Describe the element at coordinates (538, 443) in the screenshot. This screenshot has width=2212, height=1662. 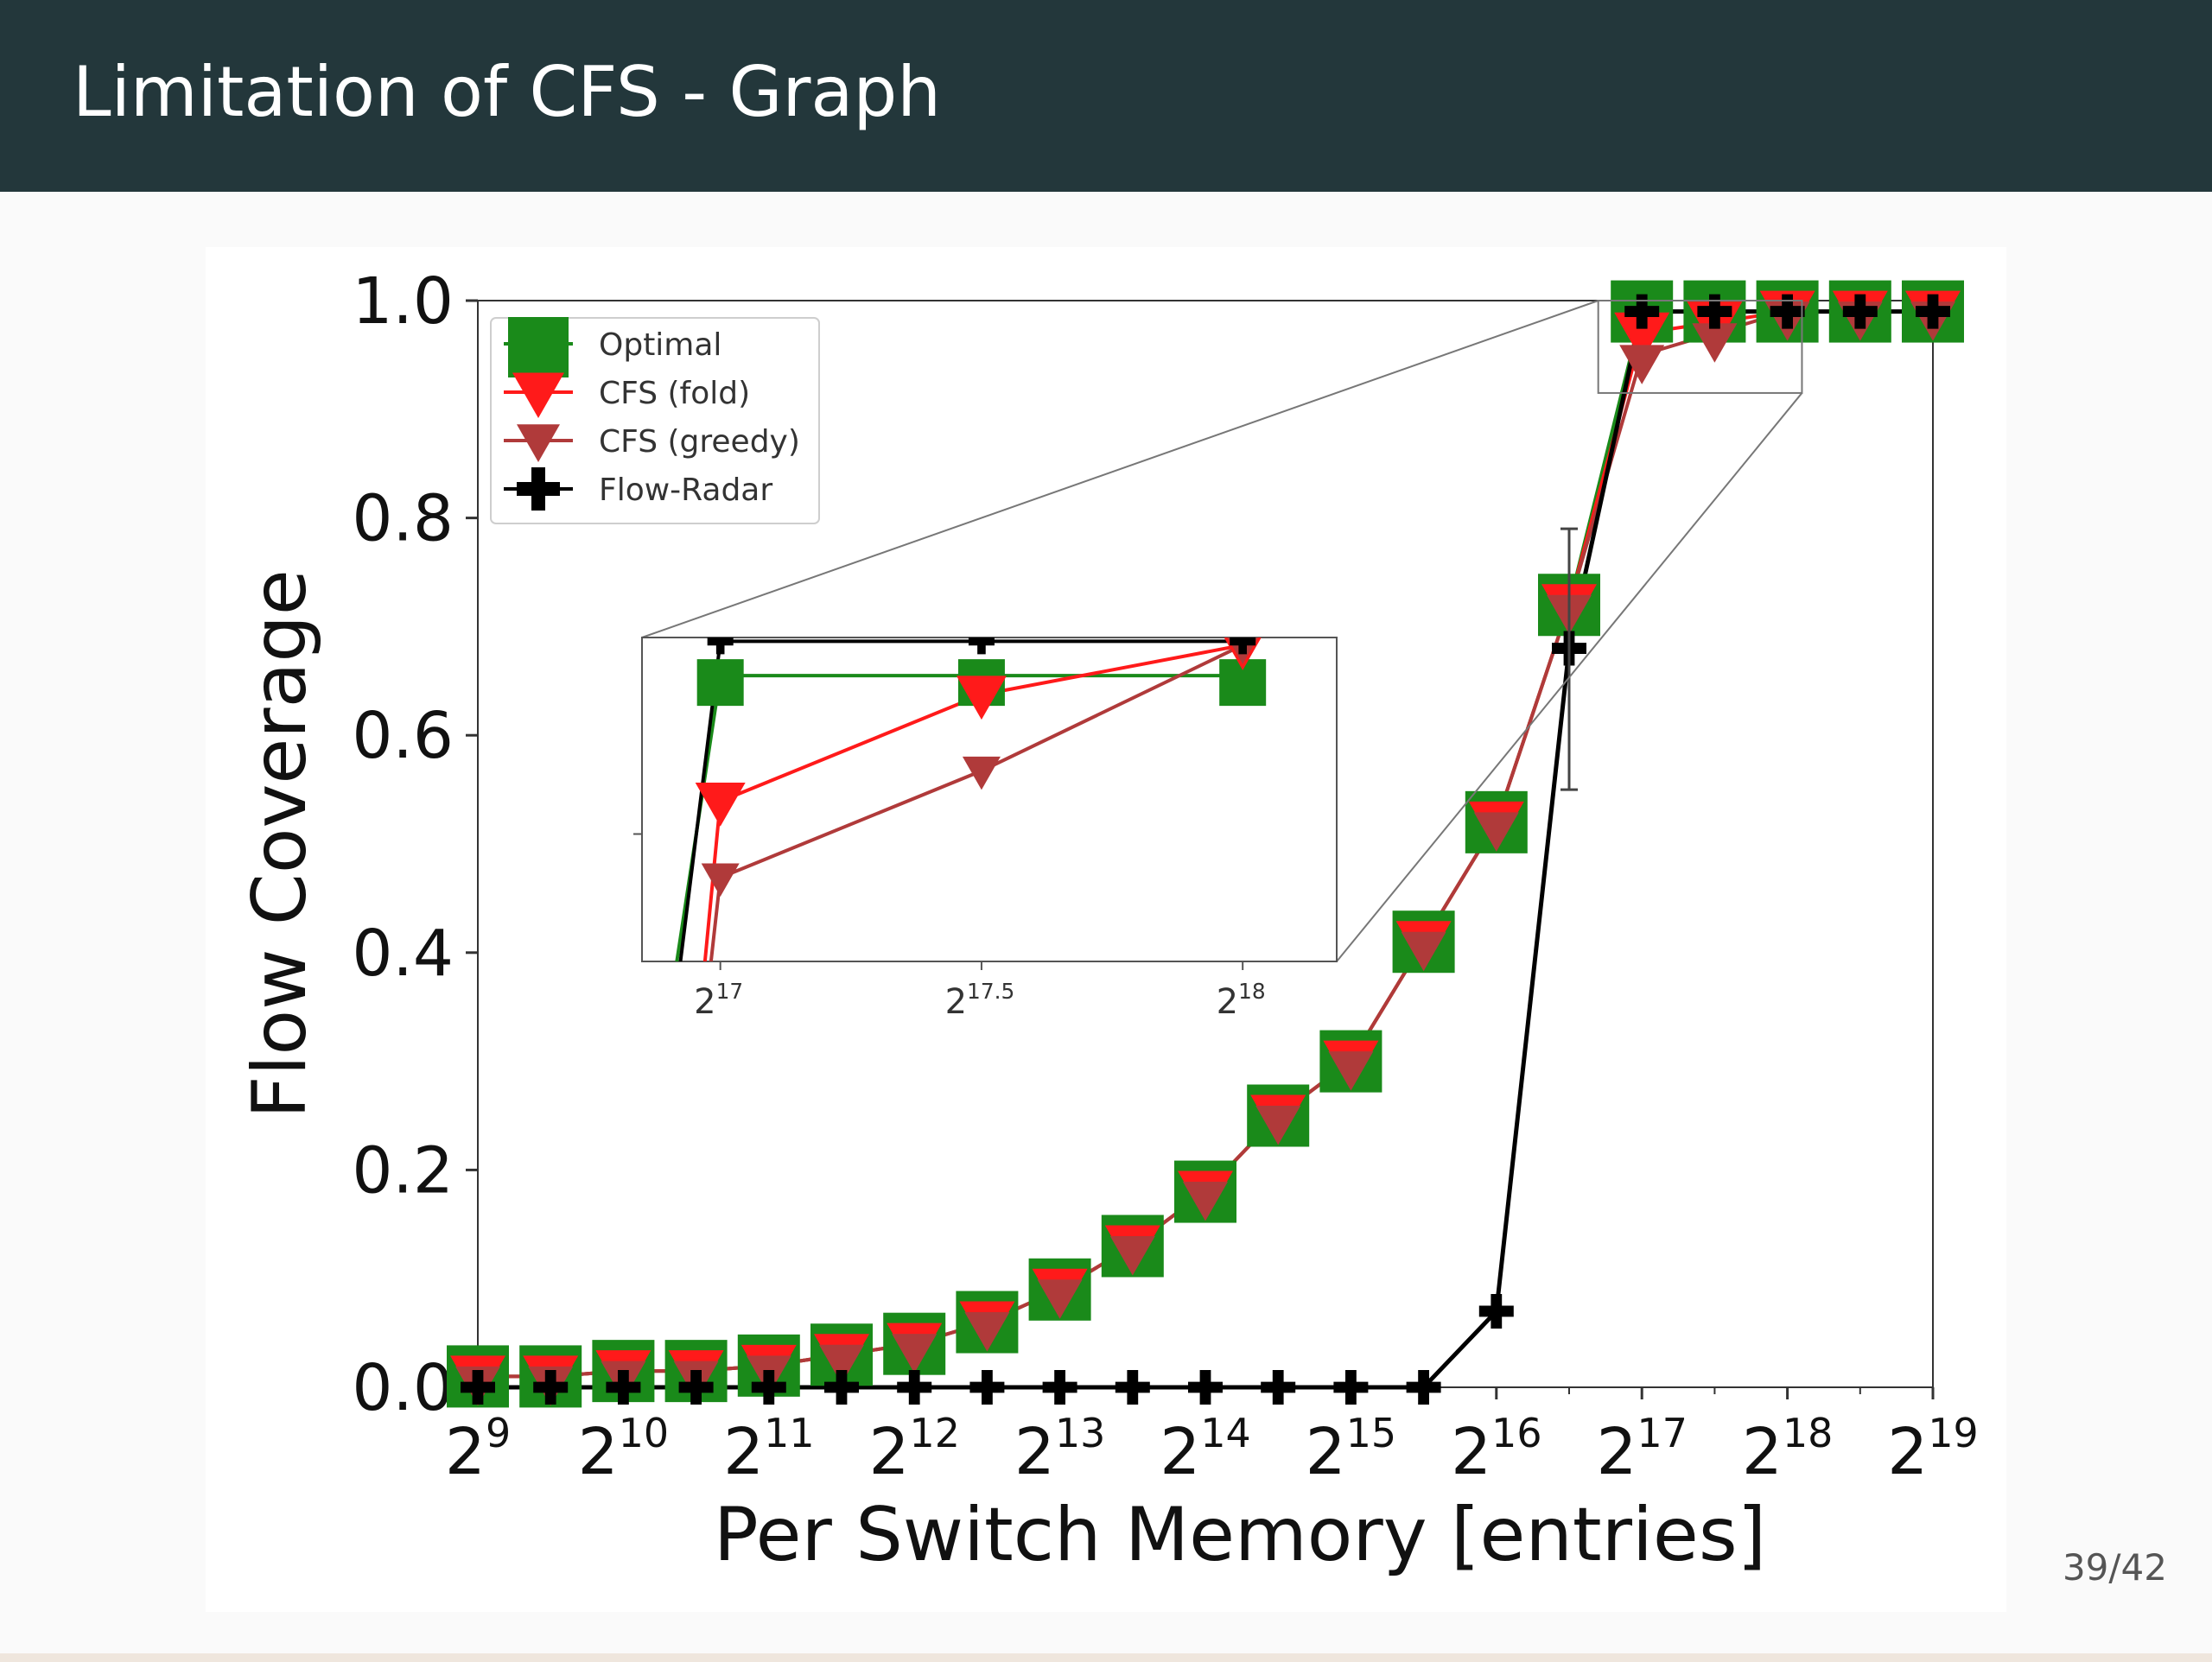
I see `legend-marker-cfs-greedy-` at that location.